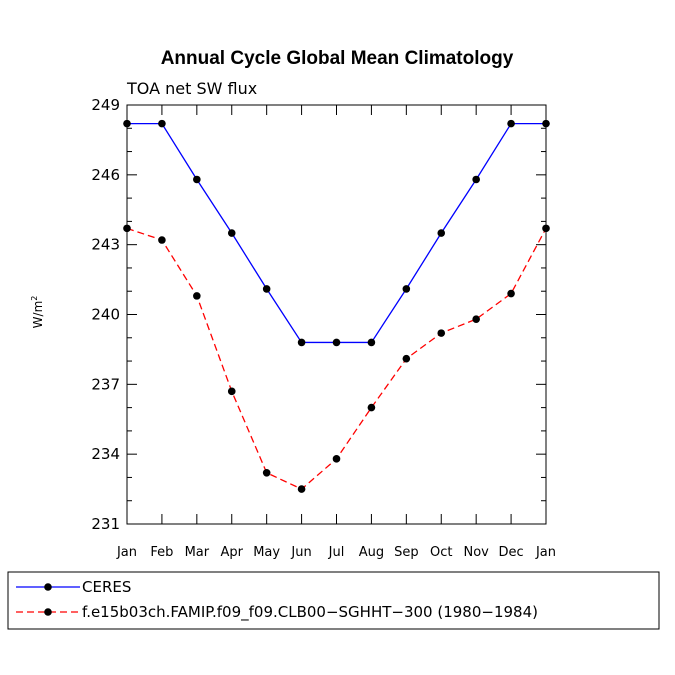 The image size is (675, 675). I want to click on x-tick-label: Aug, so click(371, 552).